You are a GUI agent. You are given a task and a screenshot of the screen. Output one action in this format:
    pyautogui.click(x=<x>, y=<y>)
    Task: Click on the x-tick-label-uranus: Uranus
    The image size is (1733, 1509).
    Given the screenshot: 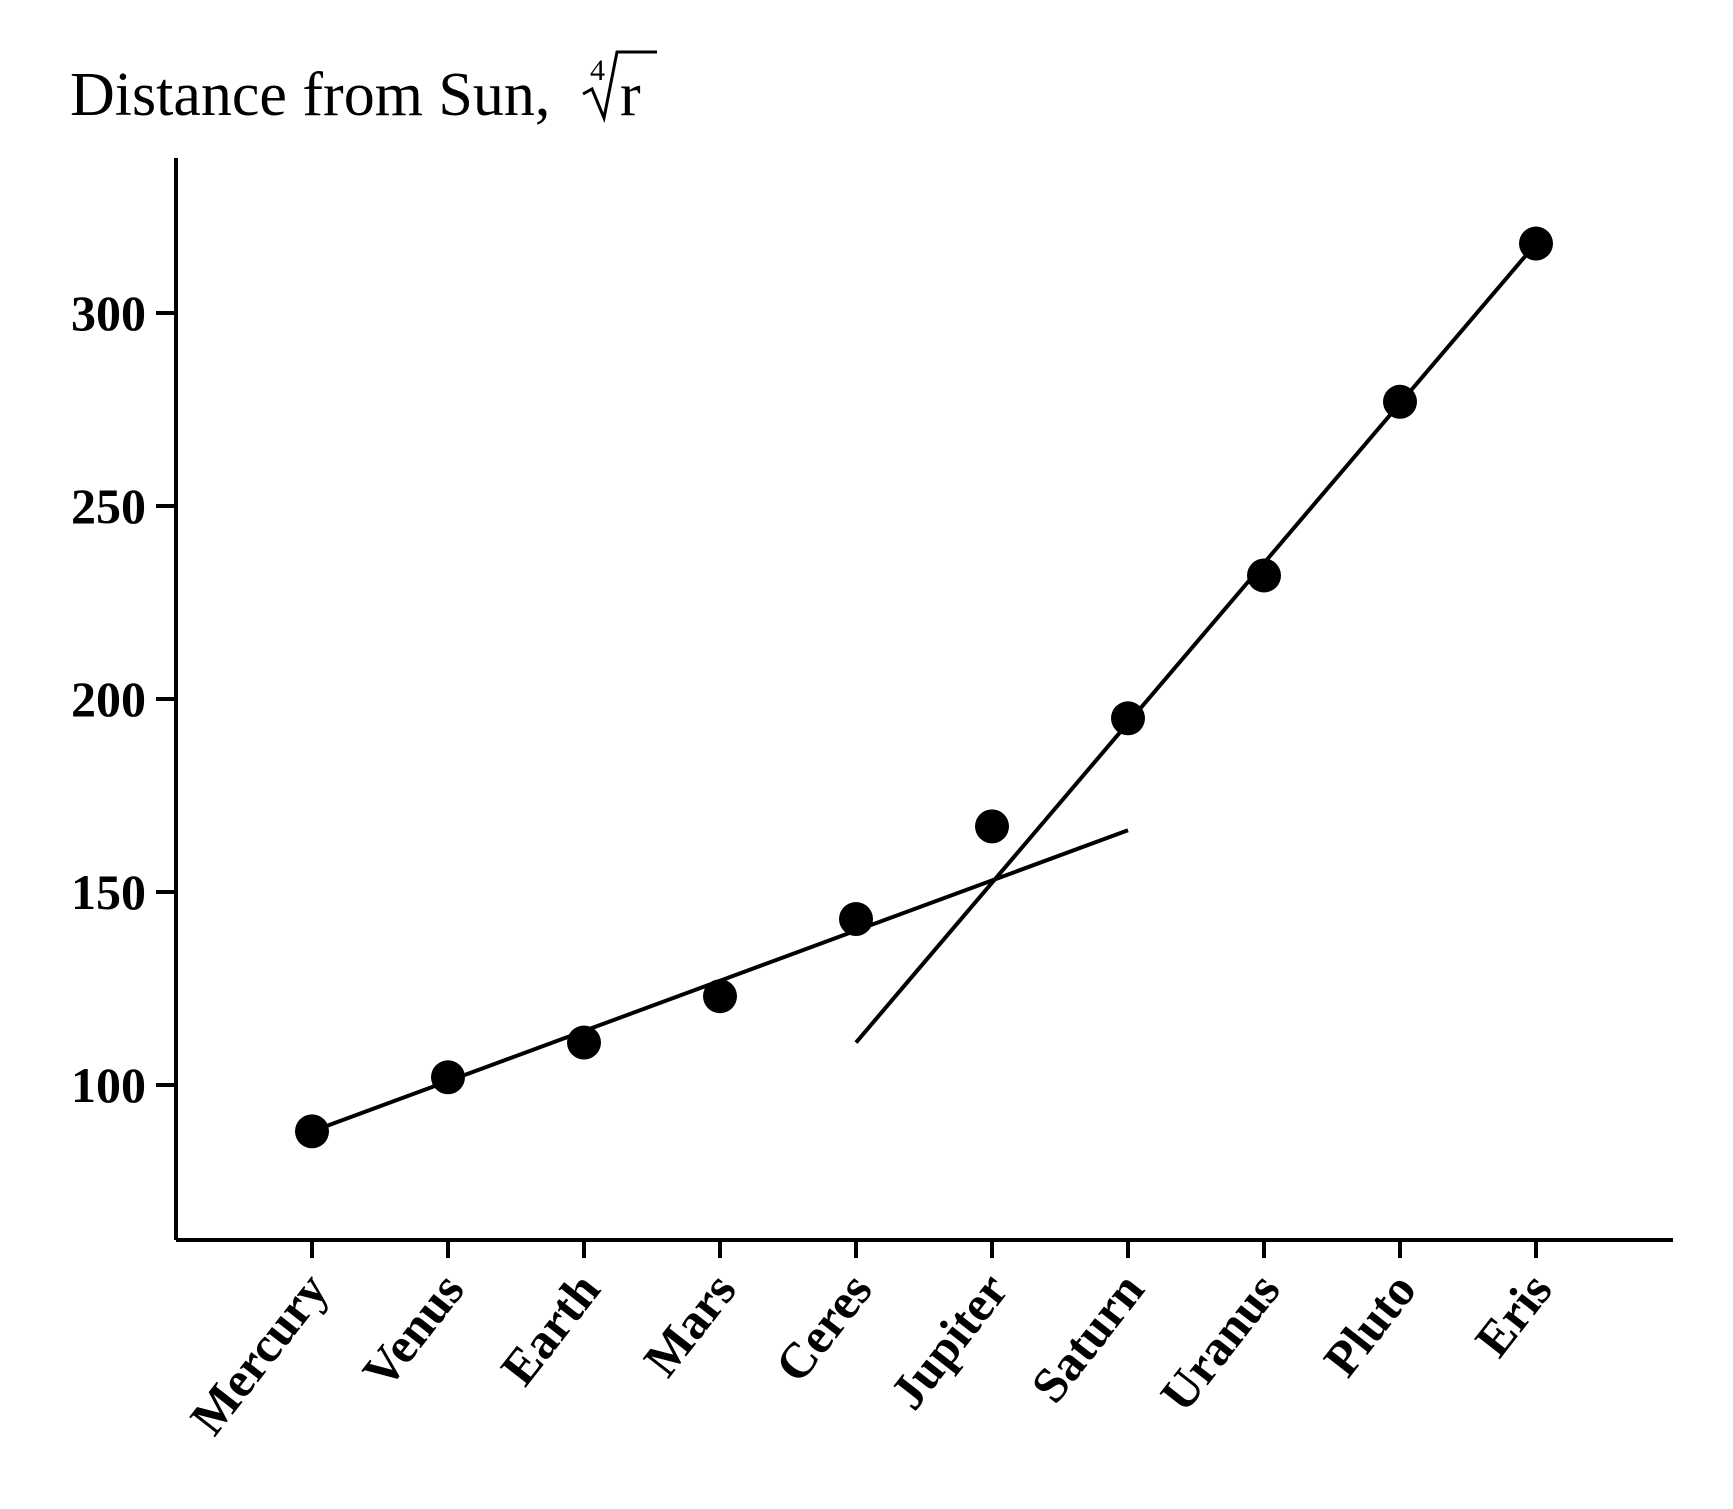 What is the action you would take?
    pyautogui.click(x=1220, y=1341)
    